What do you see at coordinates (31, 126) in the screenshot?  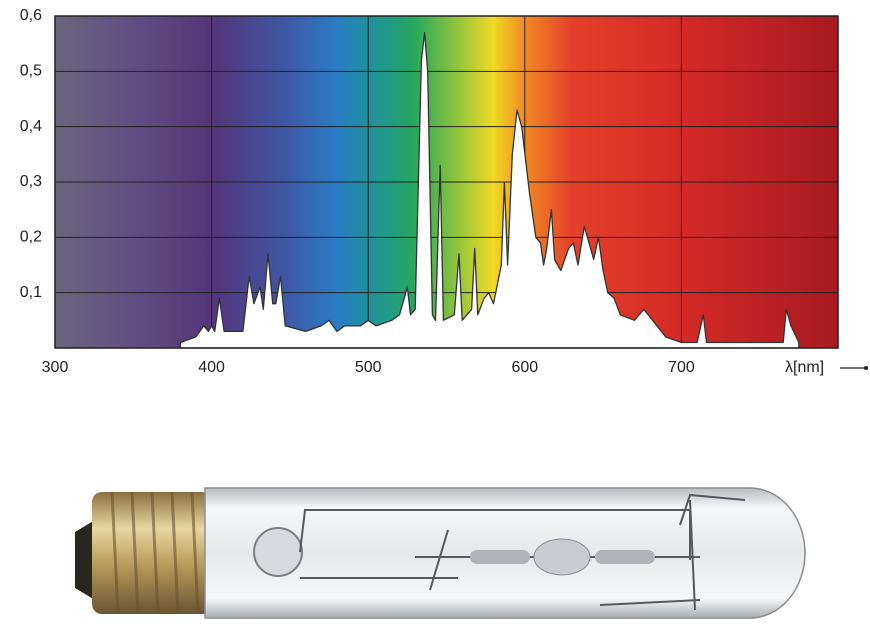 I see `y-tick-label: 0,4` at bounding box center [31, 126].